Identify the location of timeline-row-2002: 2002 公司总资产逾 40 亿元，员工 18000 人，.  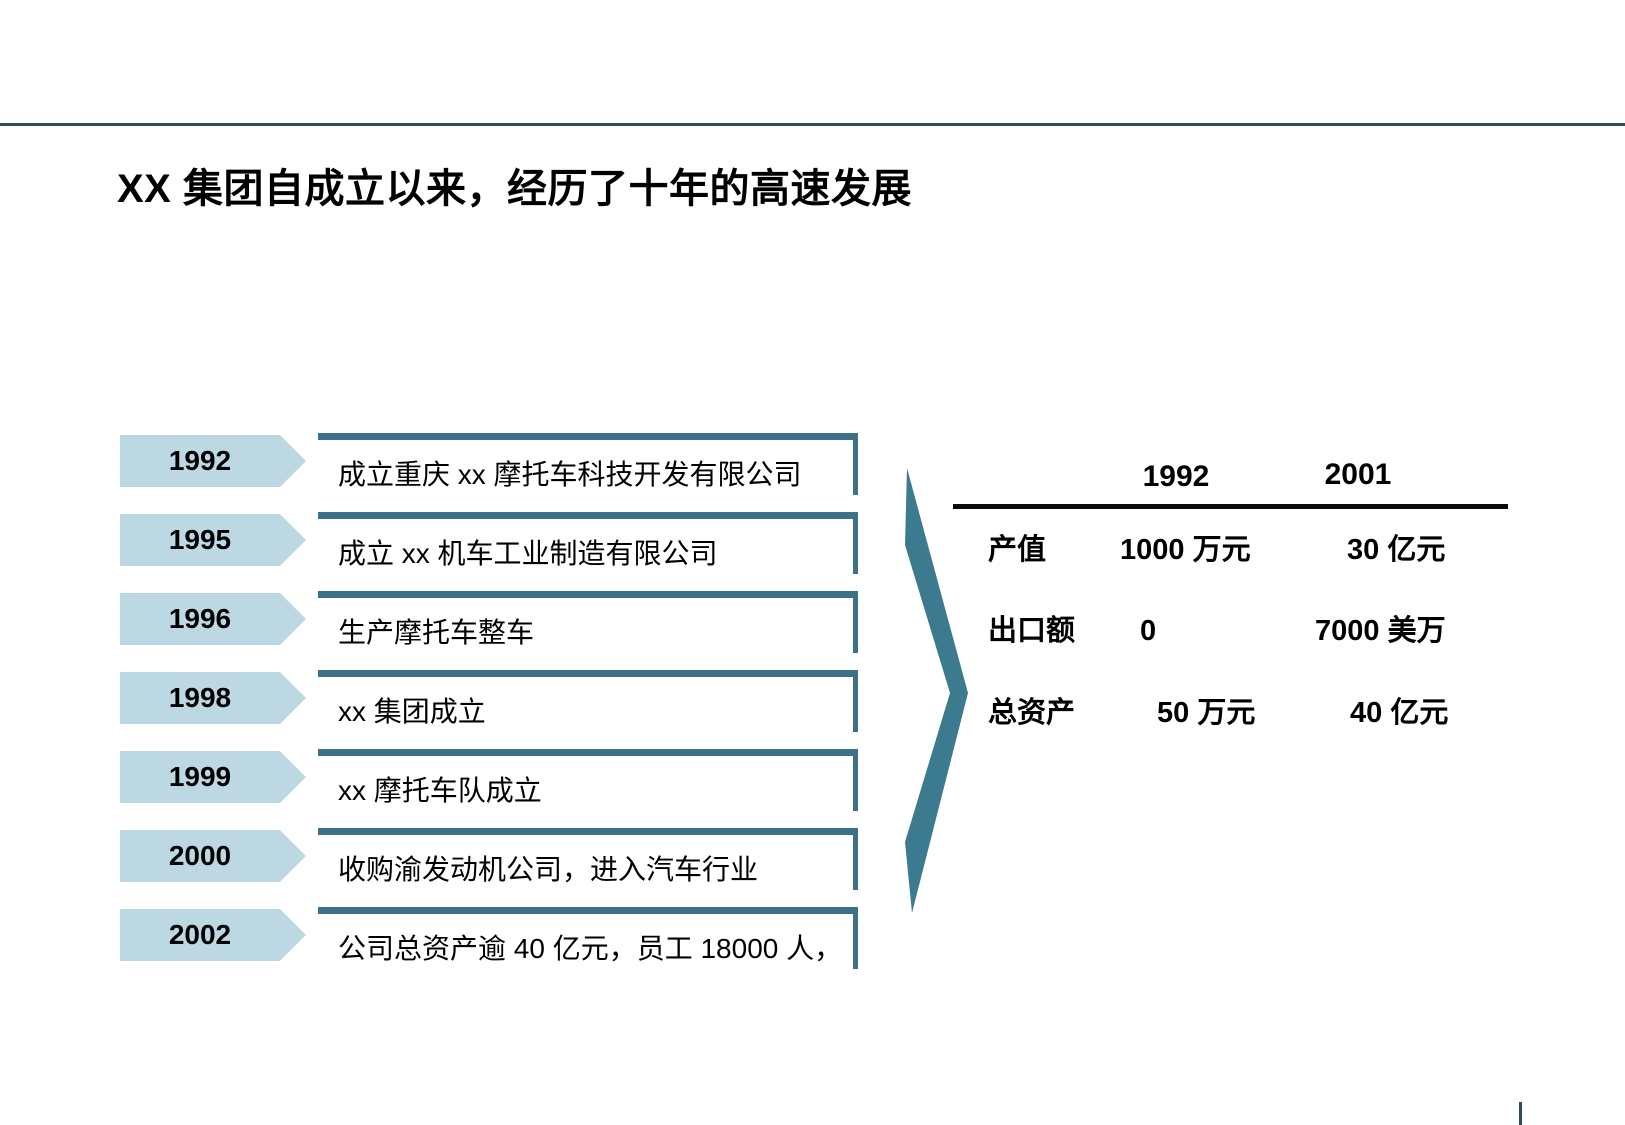
(812, 946).